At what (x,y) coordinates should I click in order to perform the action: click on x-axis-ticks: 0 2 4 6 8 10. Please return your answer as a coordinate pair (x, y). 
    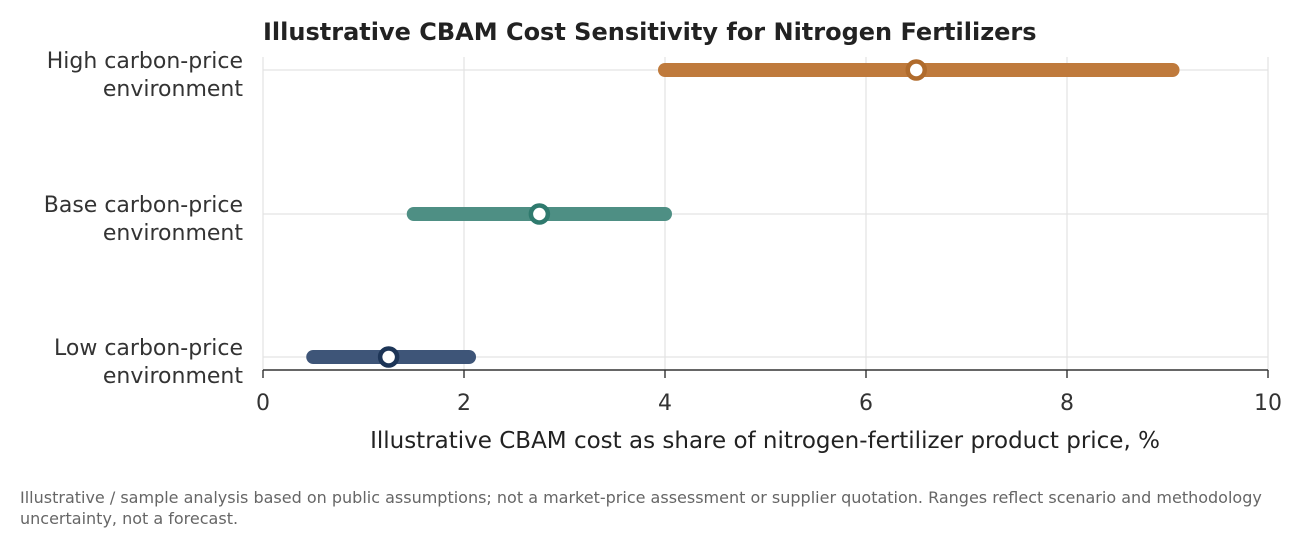
    Looking at the image, I should click on (769, 393).